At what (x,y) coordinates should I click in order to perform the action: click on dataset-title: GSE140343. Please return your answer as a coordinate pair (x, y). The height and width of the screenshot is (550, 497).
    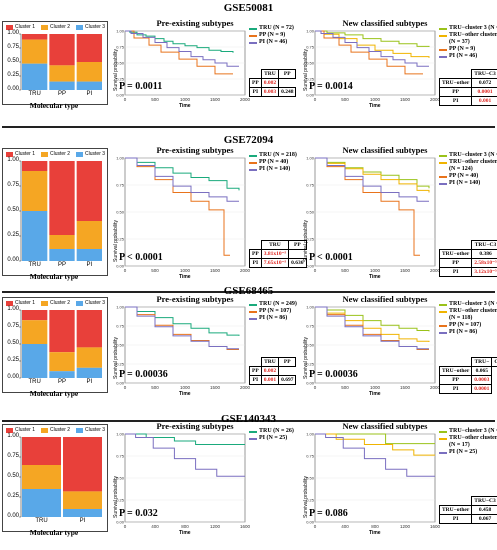
    Looking at the image, I should click on (248, 419).